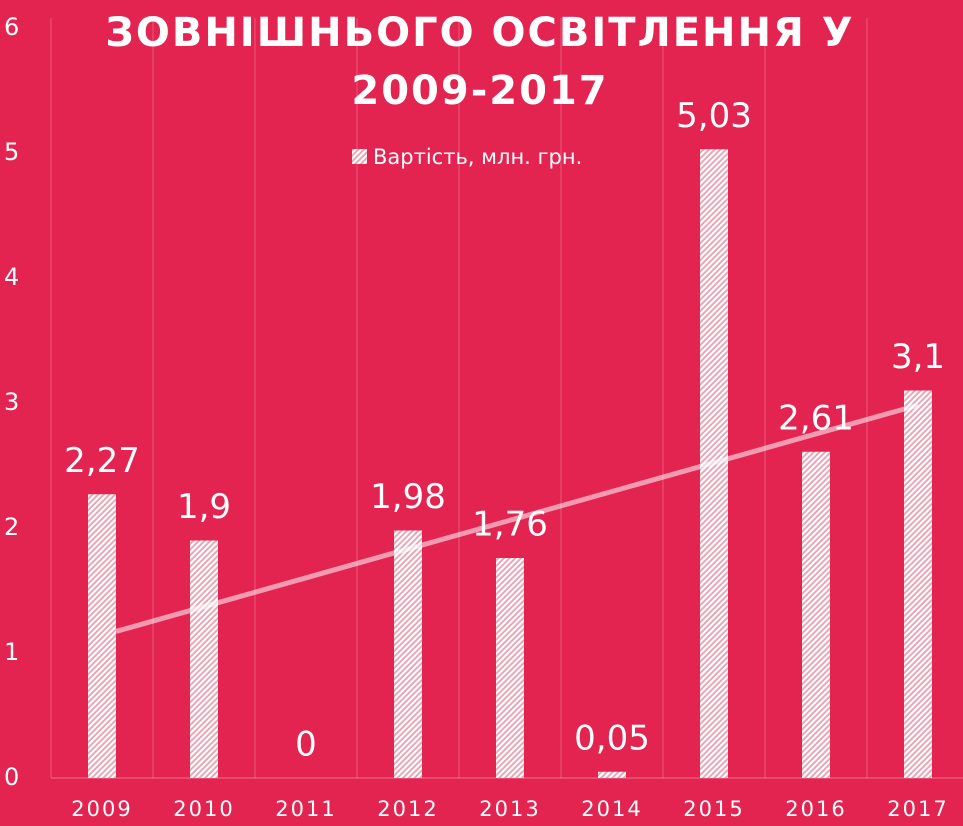 The image size is (963, 826). What do you see at coordinates (11, 402) in the screenshot?
I see `y-tick-label: 3` at bounding box center [11, 402].